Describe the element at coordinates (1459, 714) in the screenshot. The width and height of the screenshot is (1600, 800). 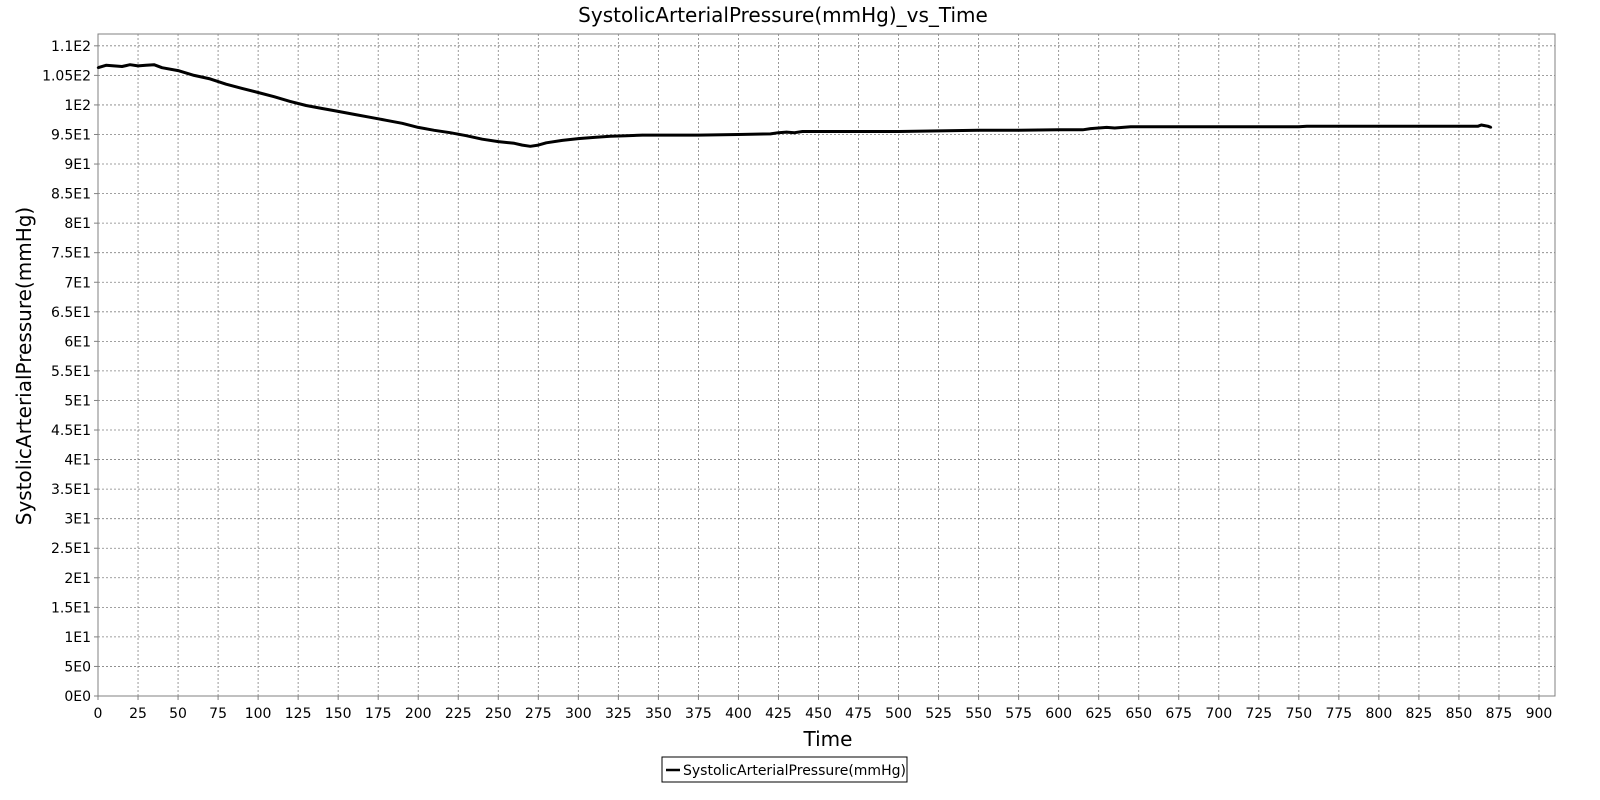
I see `x-tick-label: 850` at that location.